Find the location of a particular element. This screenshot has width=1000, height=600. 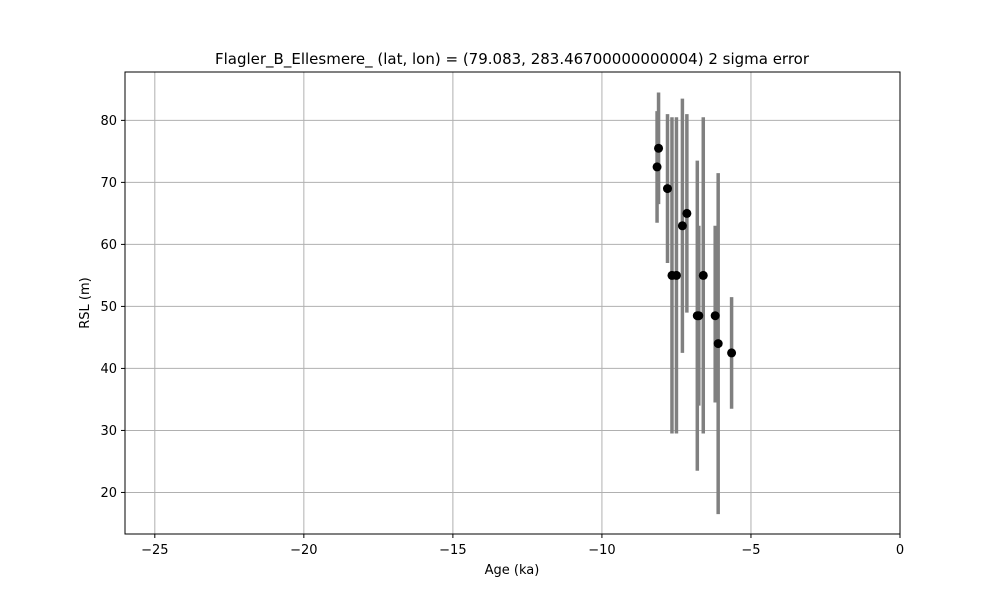

data-points is located at coordinates (694, 250).